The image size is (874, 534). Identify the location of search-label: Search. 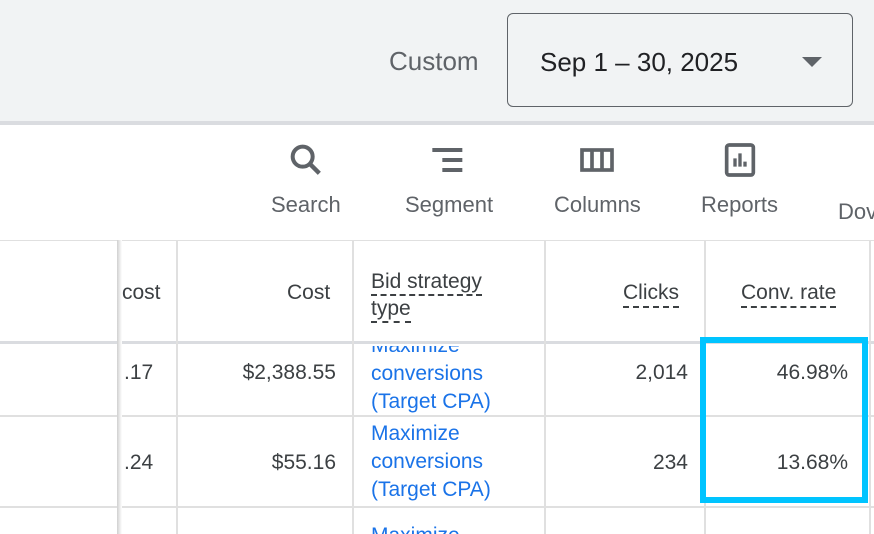
(306, 204).